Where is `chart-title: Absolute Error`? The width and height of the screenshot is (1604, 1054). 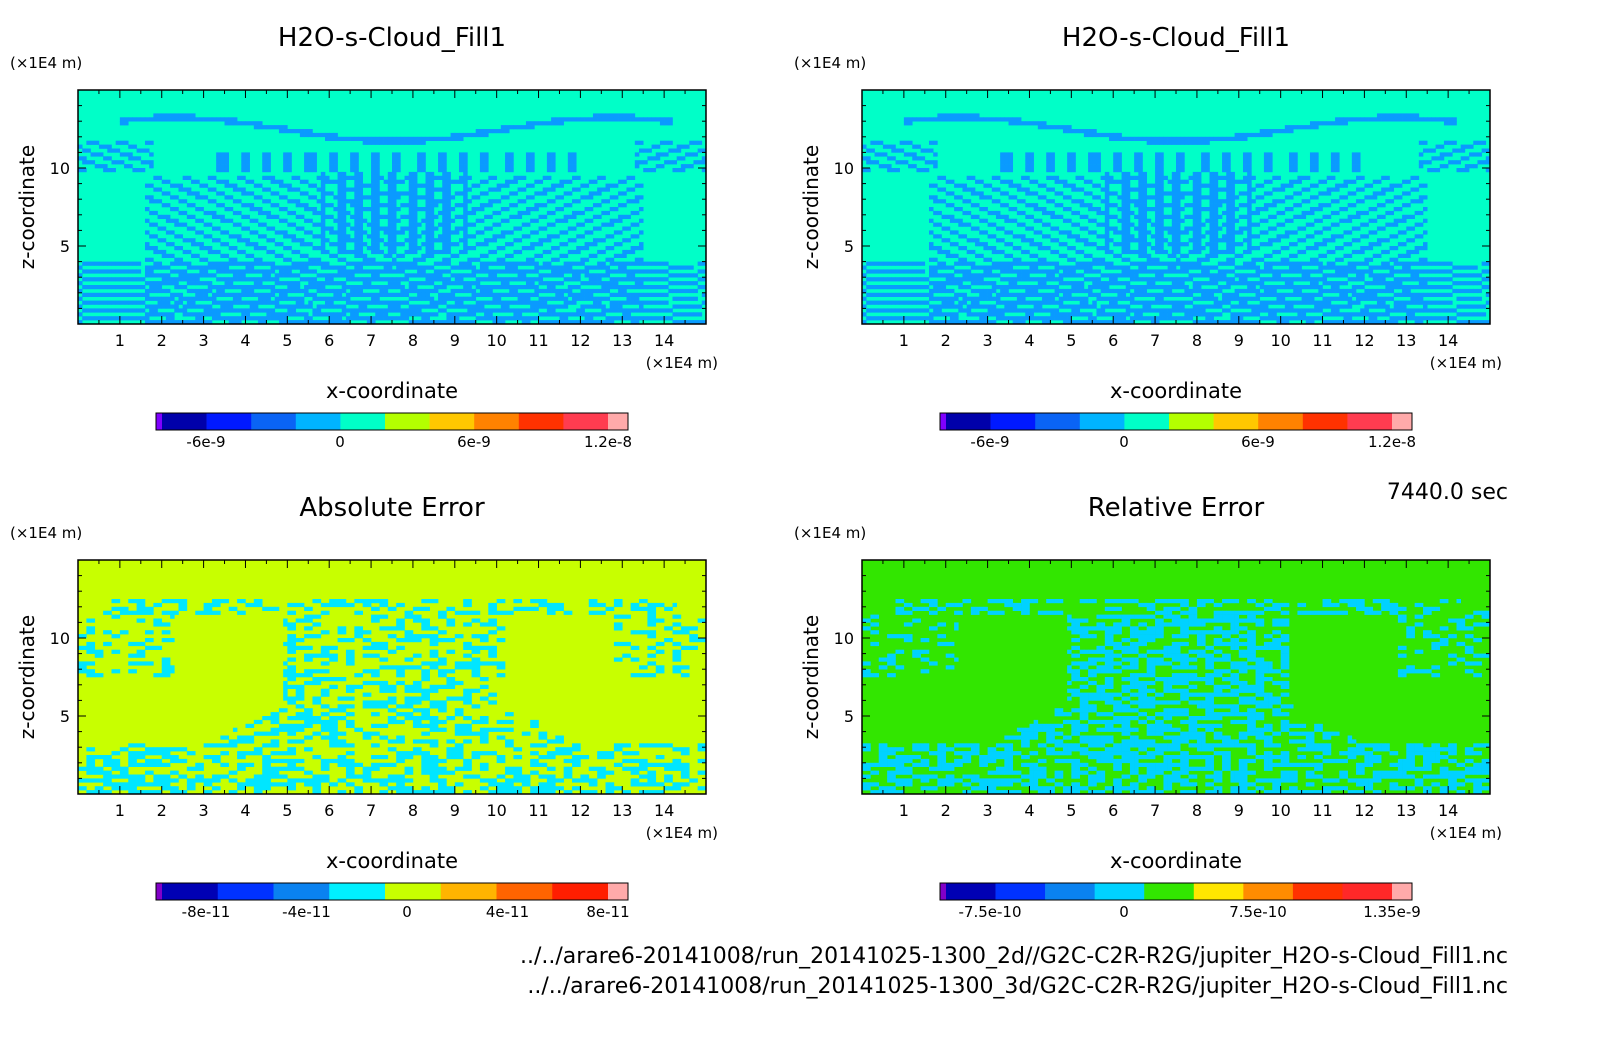 chart-title: Absolute Error is located at coordinates (392, 508).